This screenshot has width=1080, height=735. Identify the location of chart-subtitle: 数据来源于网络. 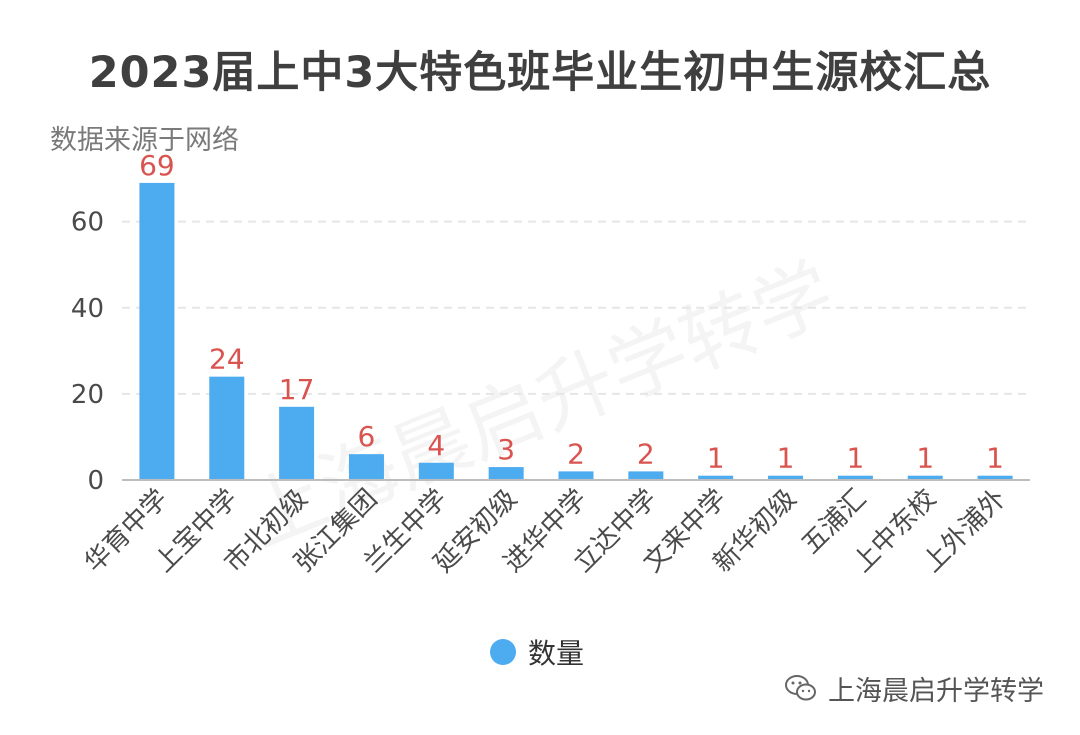
(144, 140).